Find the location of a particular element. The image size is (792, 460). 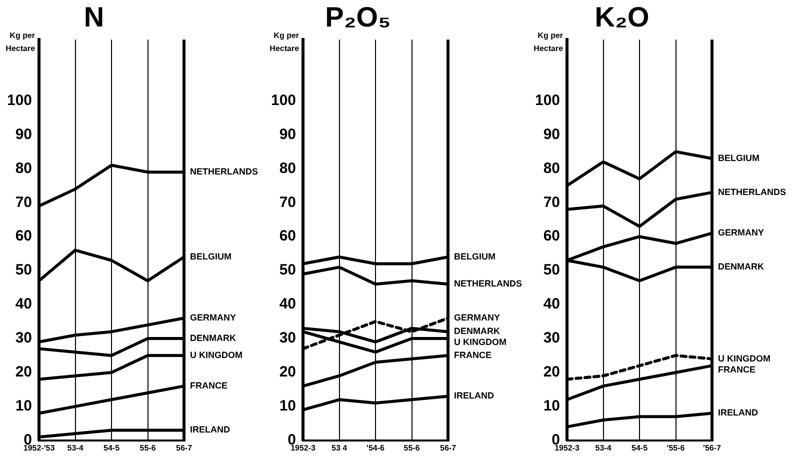

x-tick-label: 53 4 is located at coordinates (339, 447).